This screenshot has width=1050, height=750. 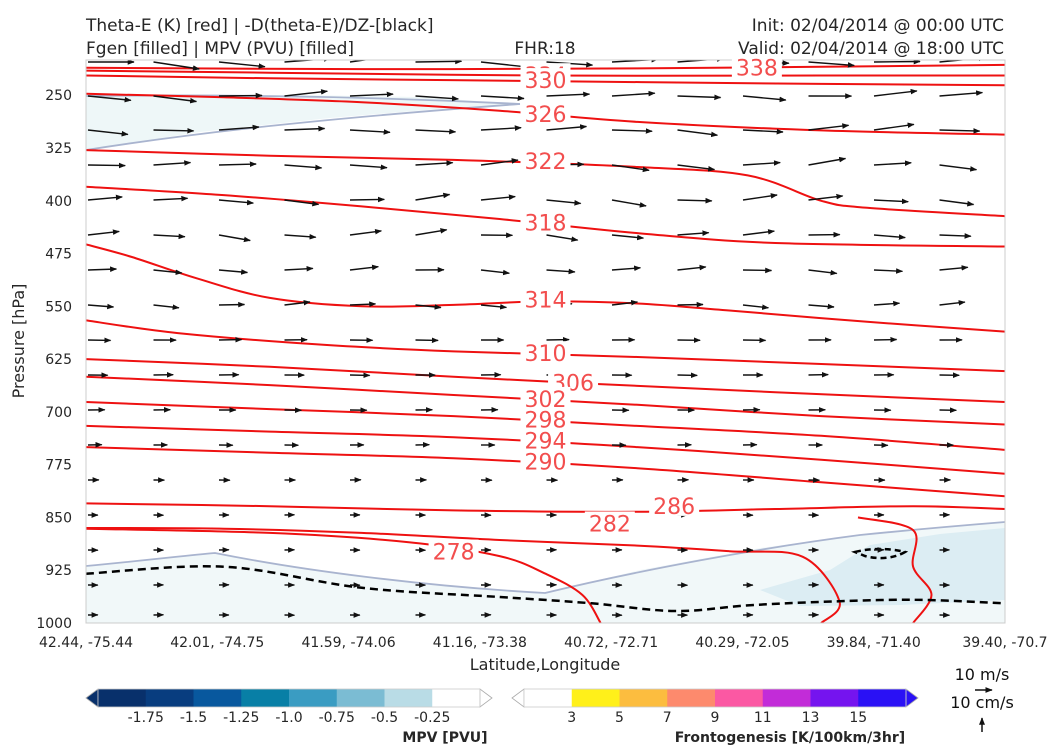 I want to click on colorbar-tick-label: 15, so click(x=858, y=718).